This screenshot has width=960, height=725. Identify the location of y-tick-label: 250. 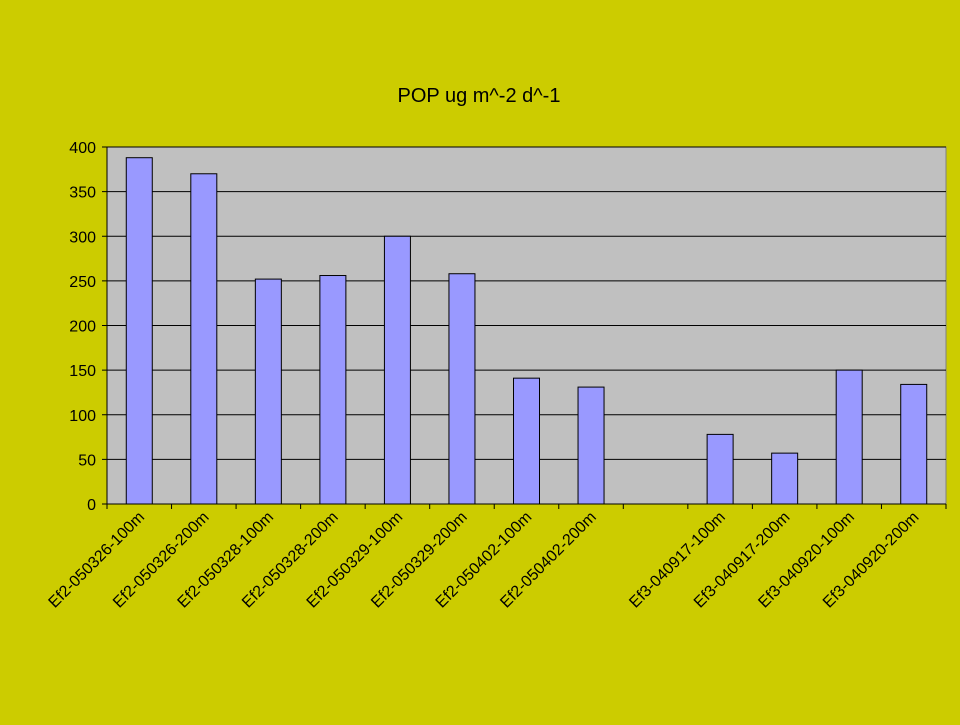
(82, 282).